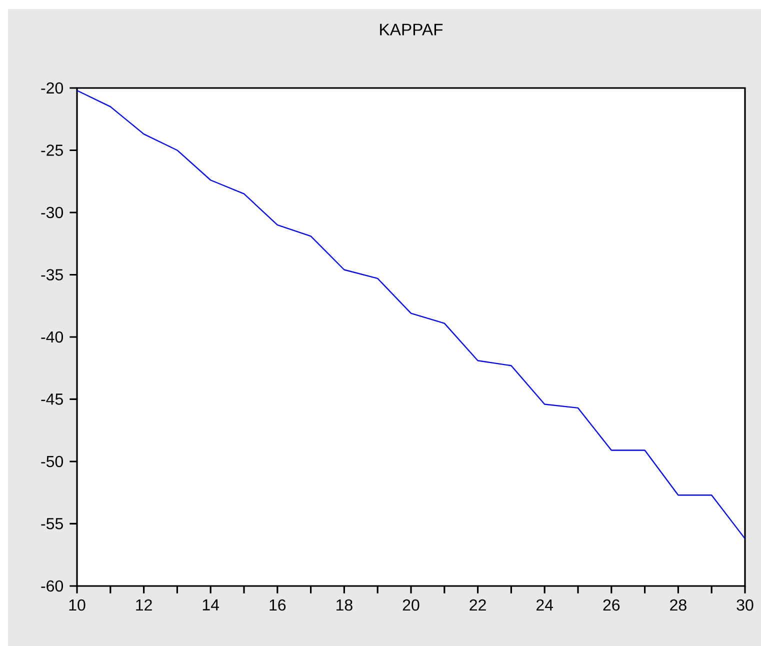 The height and width of the screenshot is (646, 761). I want to click on y-tick-label: -50, so click(52, 462).